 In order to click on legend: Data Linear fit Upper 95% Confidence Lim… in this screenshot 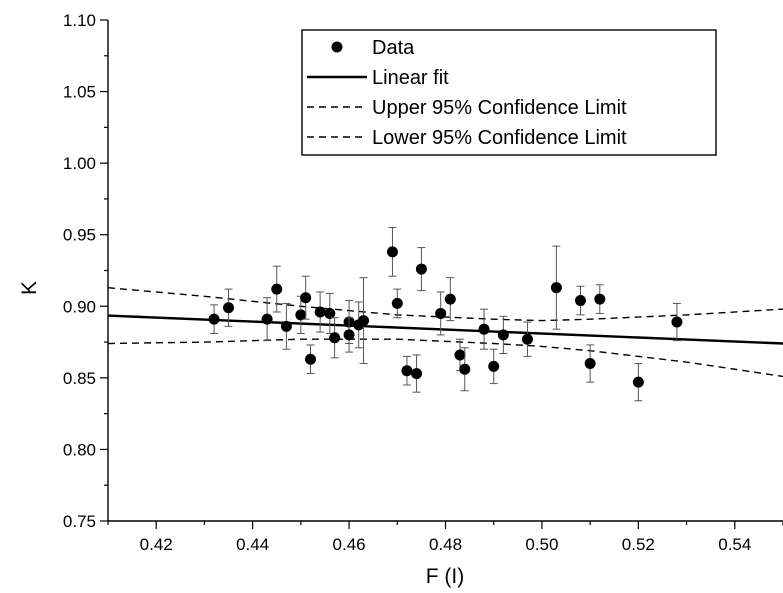, I will do `click(509, 92)`.